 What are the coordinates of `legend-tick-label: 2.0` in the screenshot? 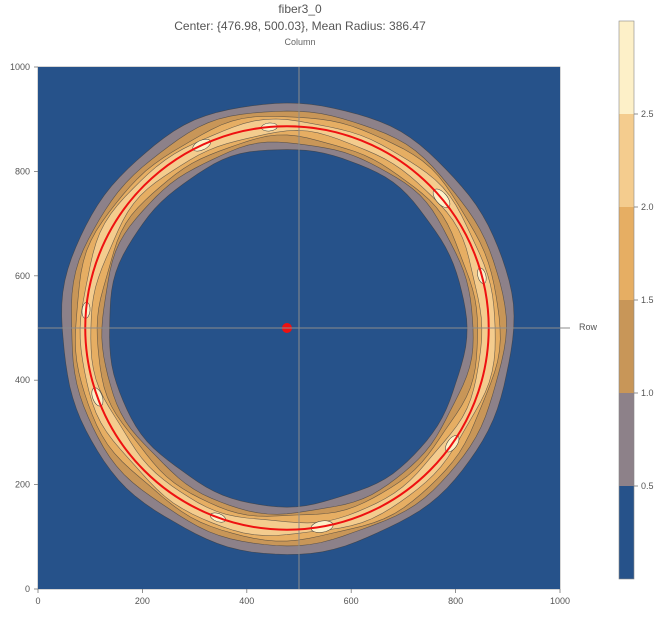 It's located at (647, 207).